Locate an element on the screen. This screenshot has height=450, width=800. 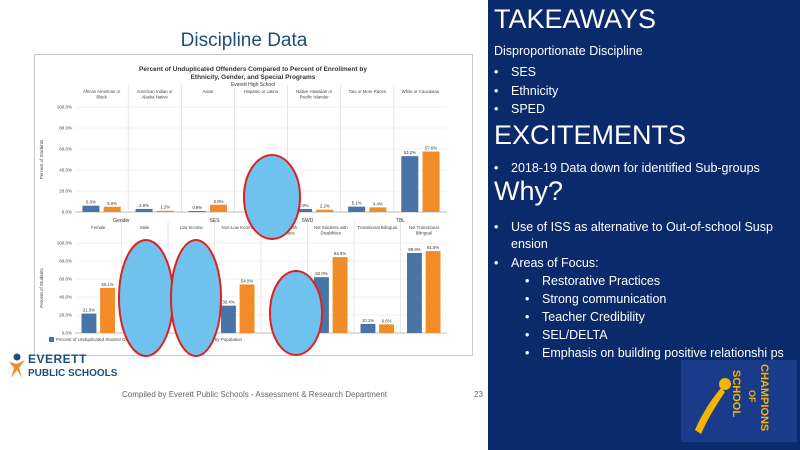
why-heading: Why? is located at coordinates (529, 191).